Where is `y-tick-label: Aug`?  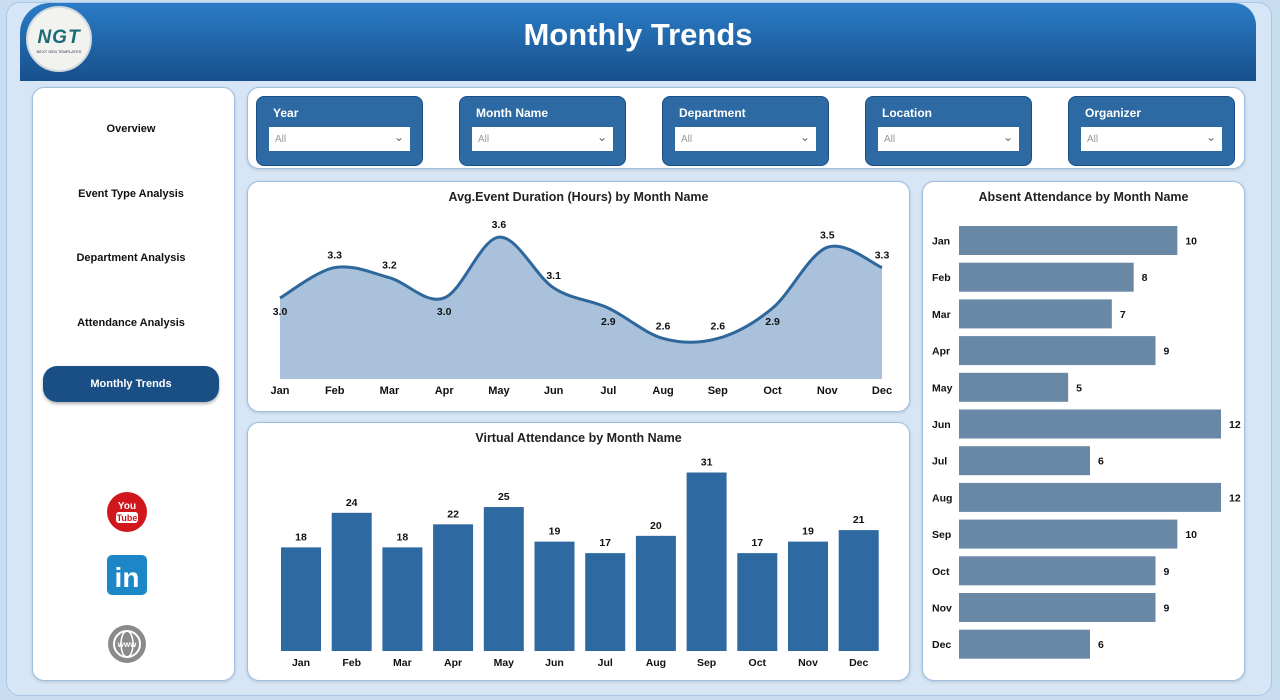 y-tick-label: Aug is located at coordinates (942, 498).